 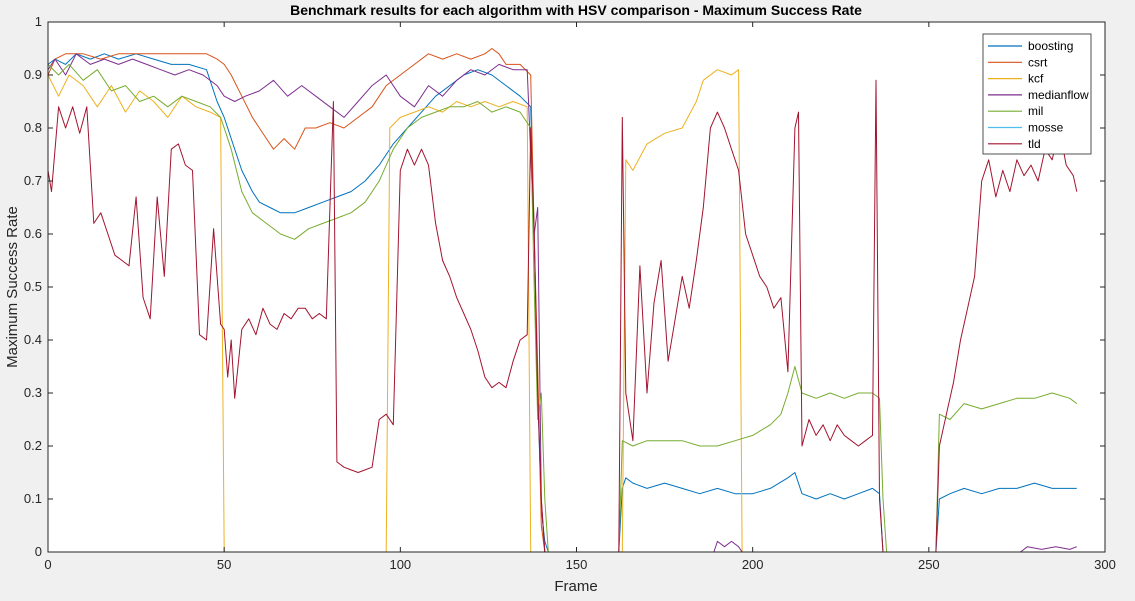 What do you see at coordinates (1034, 144) in the screenshot?
I see `legend-label-tld: tld` at bounding box center [1034, 144].